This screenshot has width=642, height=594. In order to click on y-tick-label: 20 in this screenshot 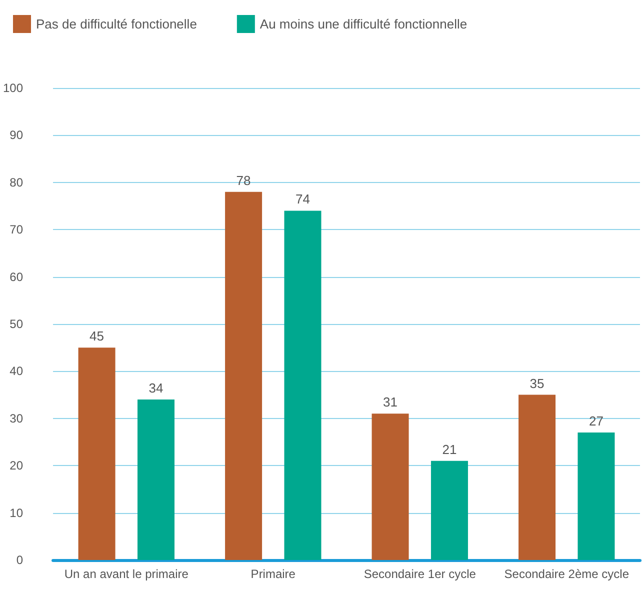, I will do `click(17, 465)`.